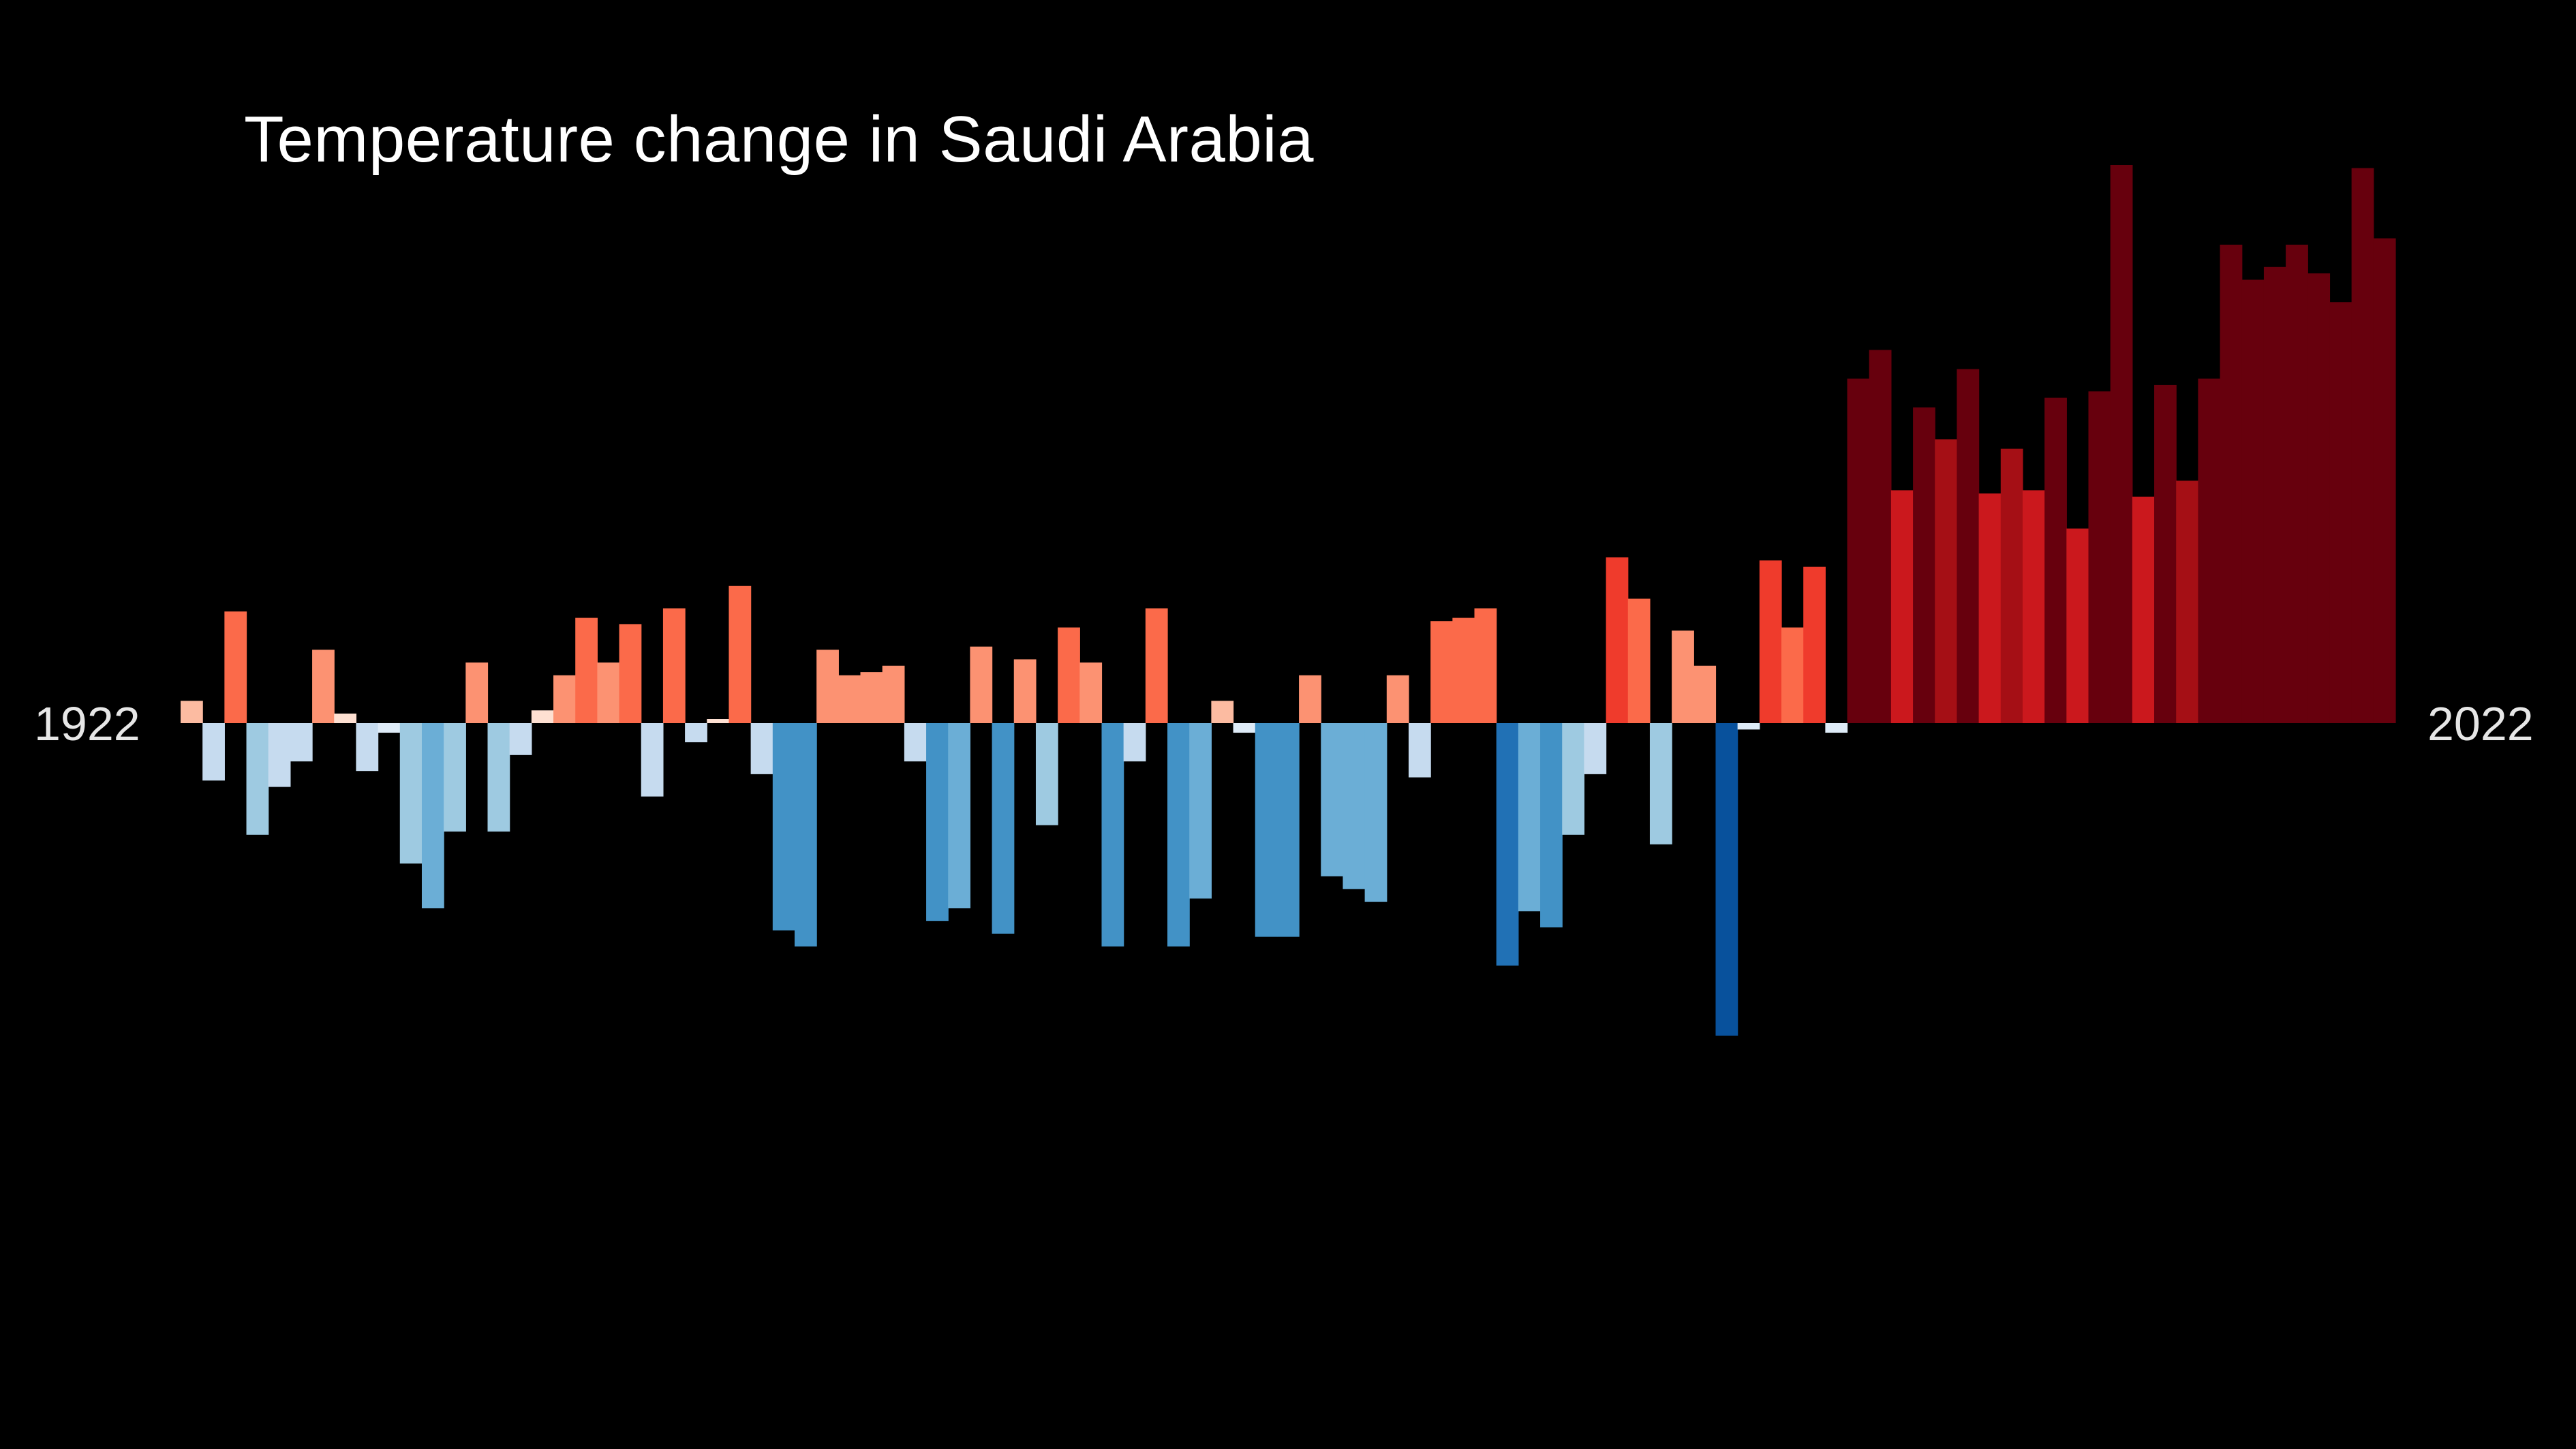 Image resolution: width=2576 pixels, height=1449 pixels. Describe the element at coordinates (740, 654) in the screenshot. I see `bar-1947` at that location.